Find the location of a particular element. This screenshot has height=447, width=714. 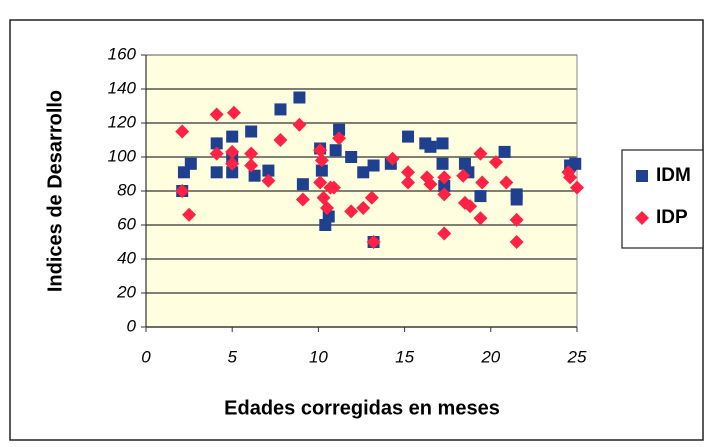

y-tick-label: 60 is located at coordinates (126, 223).